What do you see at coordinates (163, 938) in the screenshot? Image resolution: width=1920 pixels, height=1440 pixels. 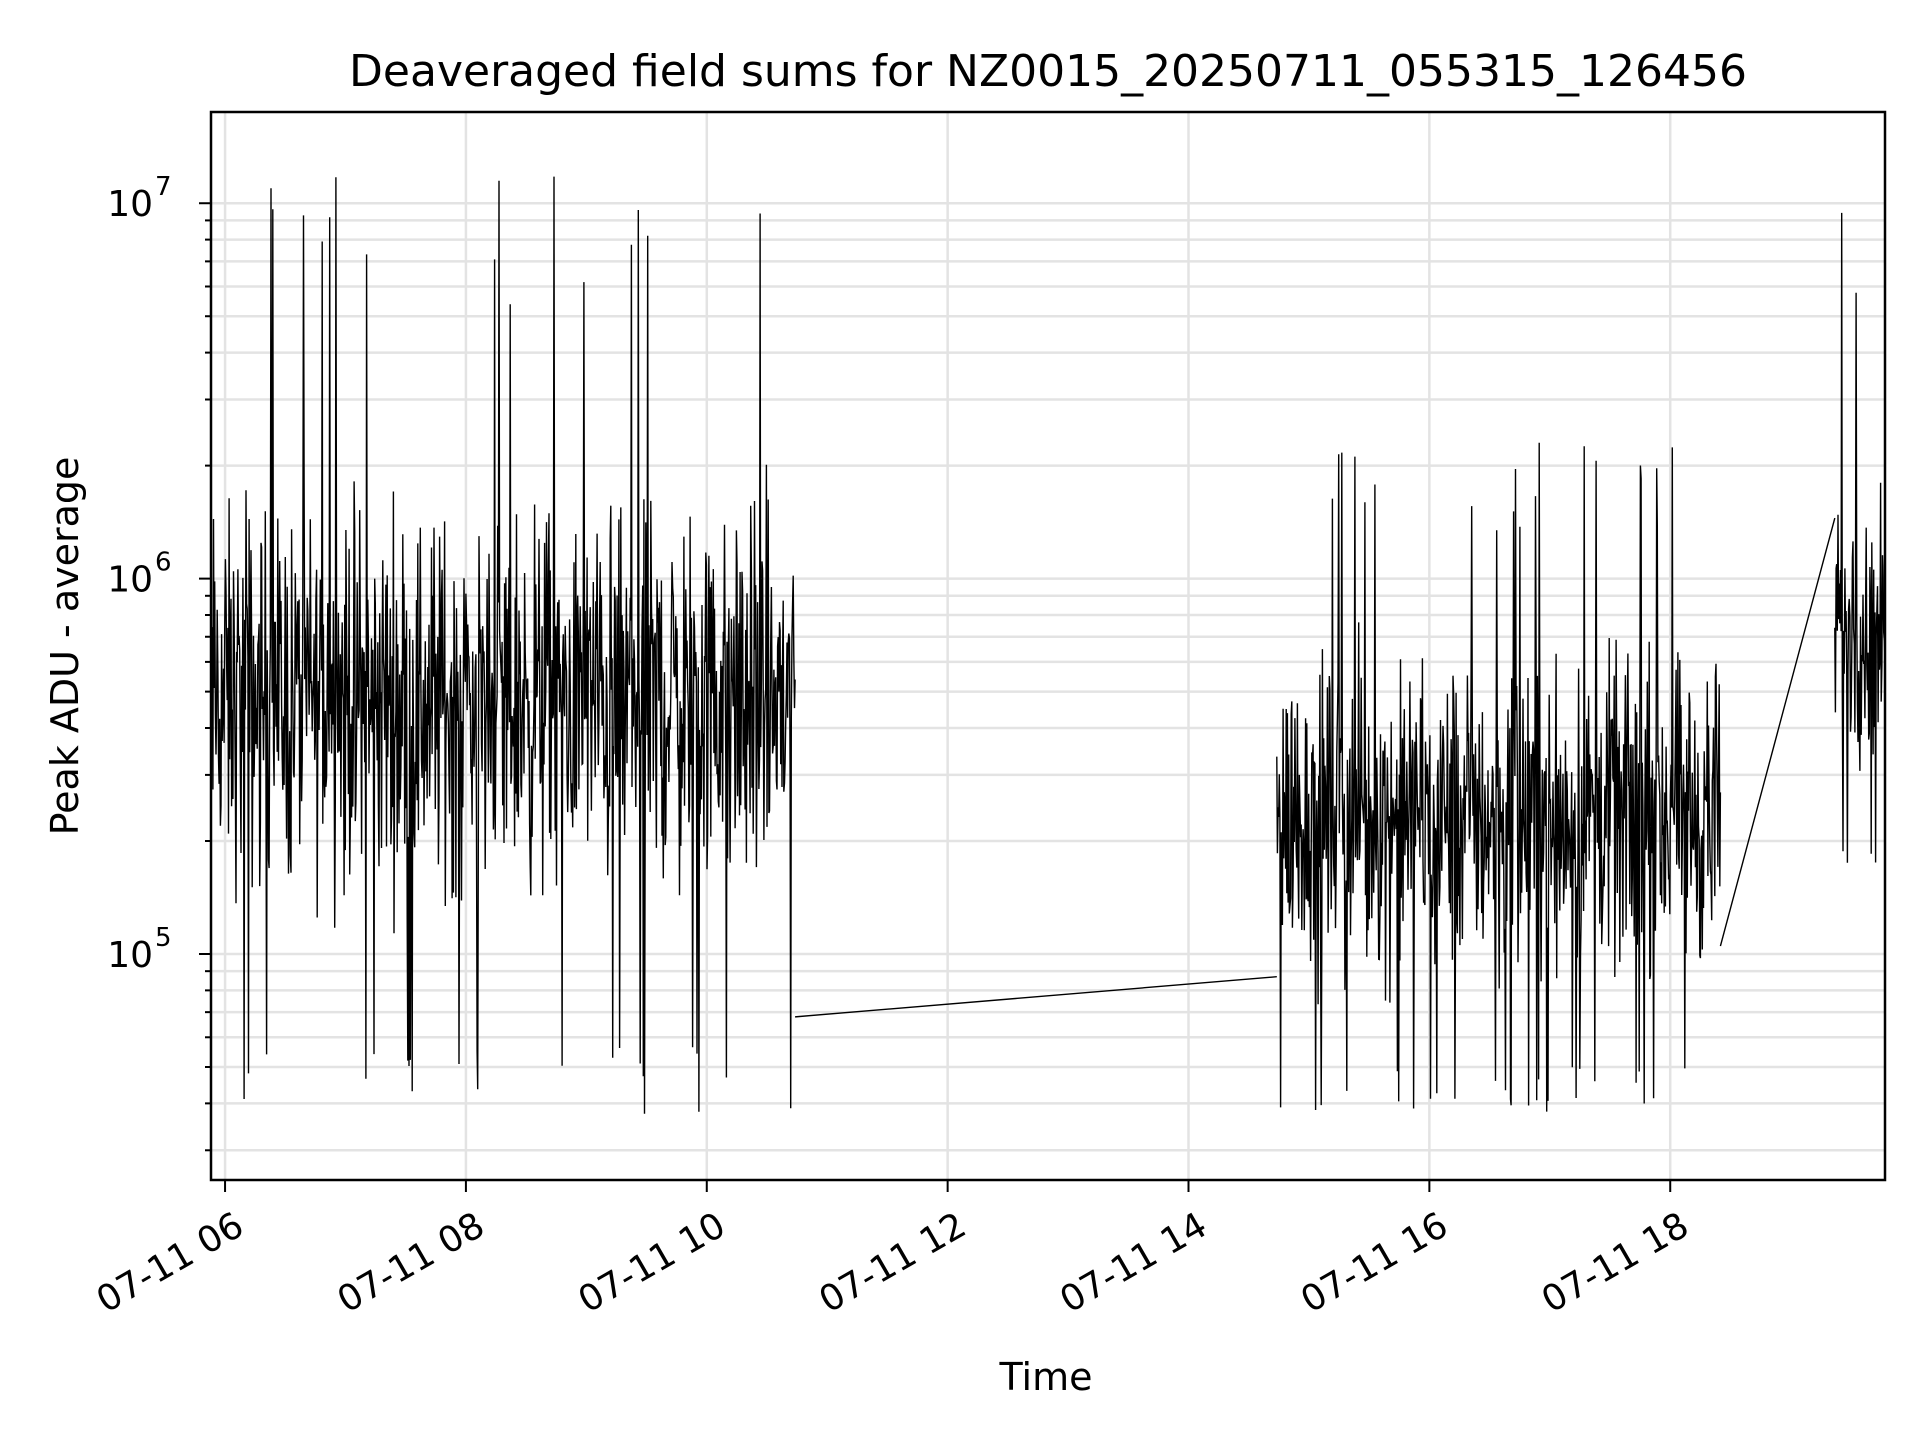 I see `y-tick-exponent: 5` at bounding box center [163, 938].